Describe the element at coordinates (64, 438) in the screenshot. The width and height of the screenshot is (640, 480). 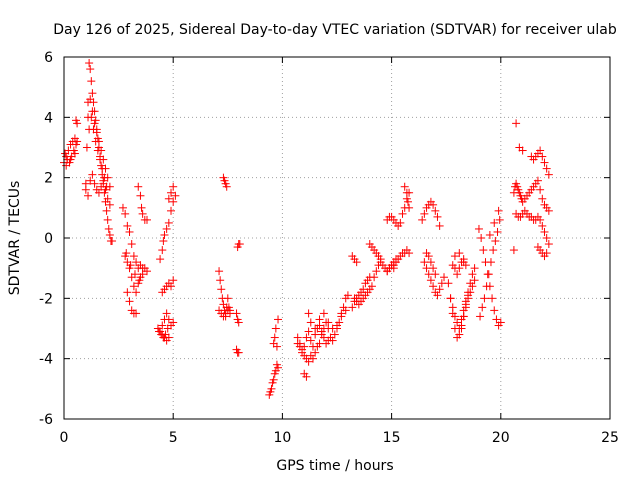
I see `x-tick-label: 0` at that location.